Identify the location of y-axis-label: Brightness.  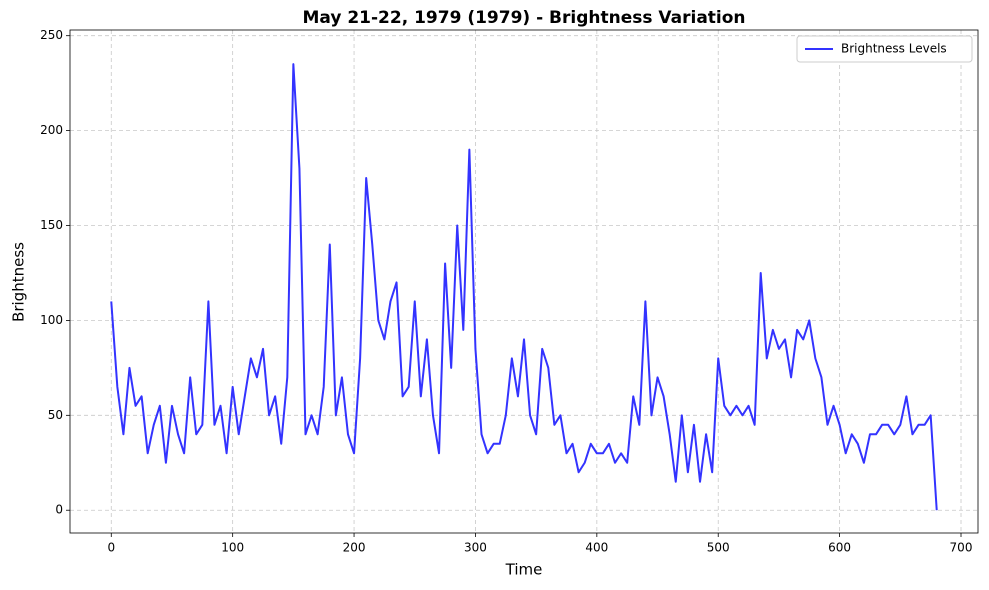
(19, 282).